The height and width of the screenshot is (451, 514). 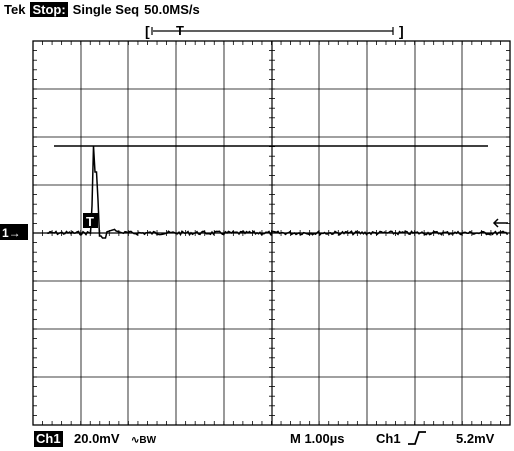 I want to click on acquisition-mode: Single Seq, so click(x=106, y=9).